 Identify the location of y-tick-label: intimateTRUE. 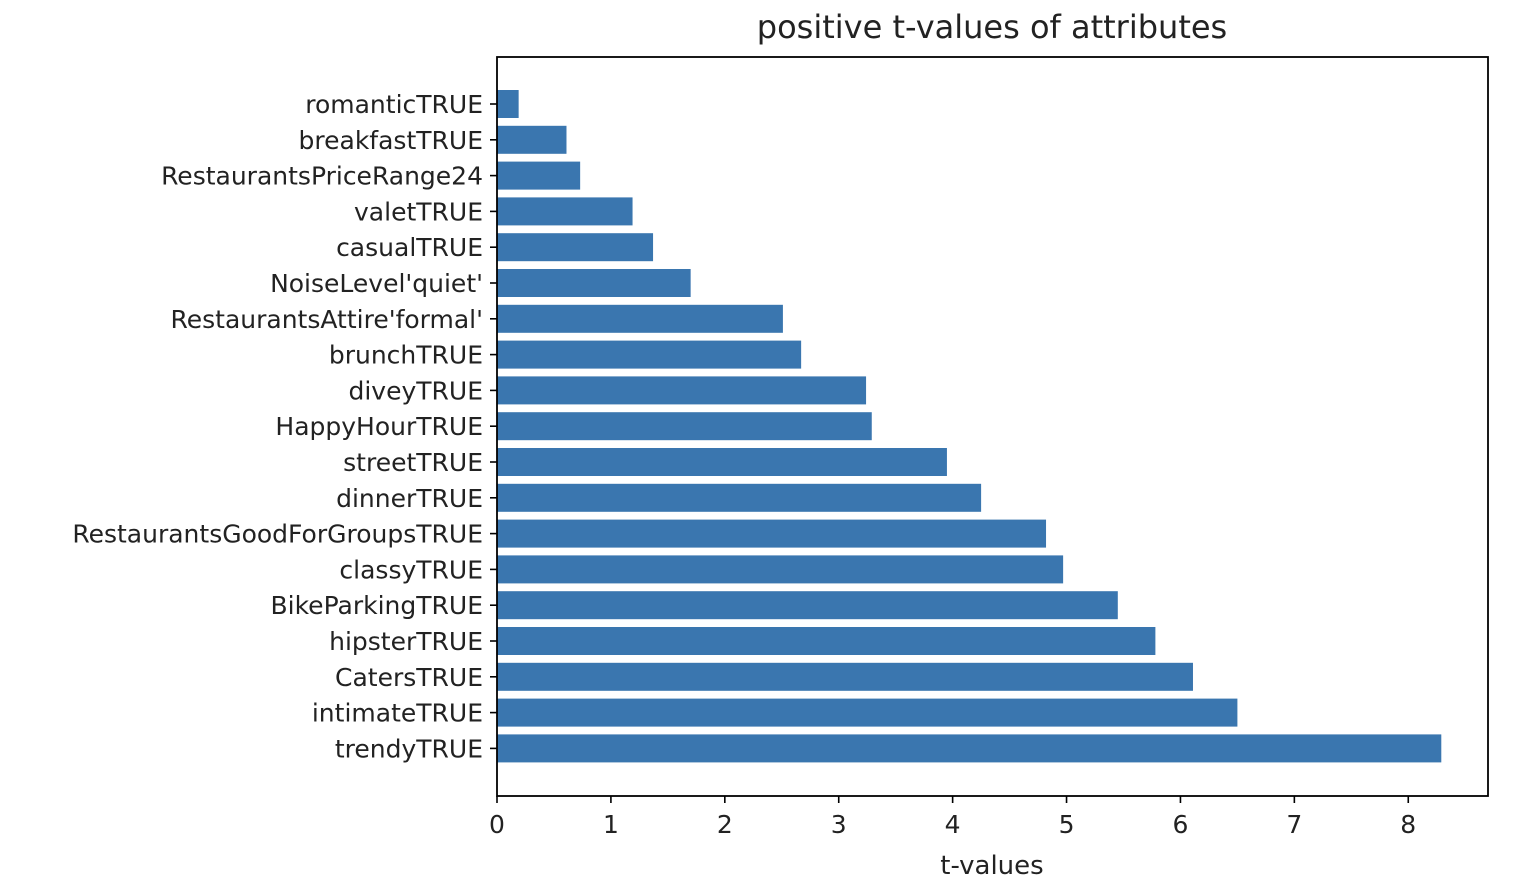
(397, 713).